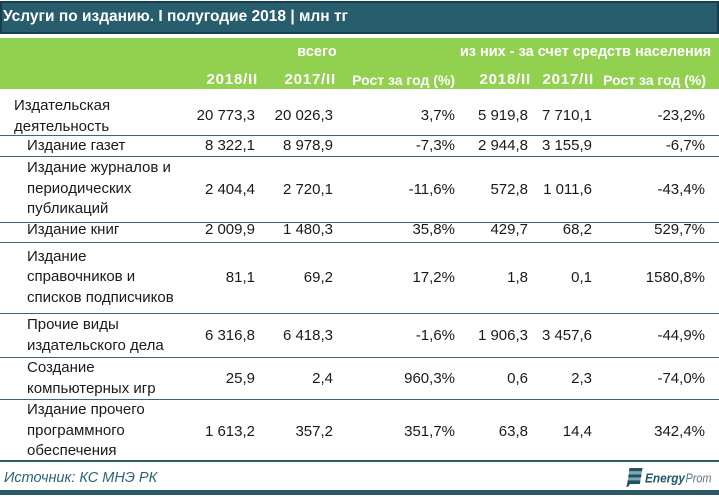  Describe the element at coordinates (699, 479) in the screenshot. I see `svg-text: Prom` at that location.